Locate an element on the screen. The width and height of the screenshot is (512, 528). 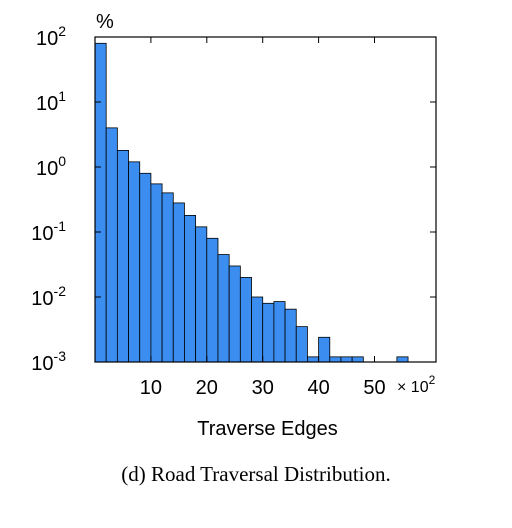
x-tick-label-3: 40 is located at coordinates (318, 388).